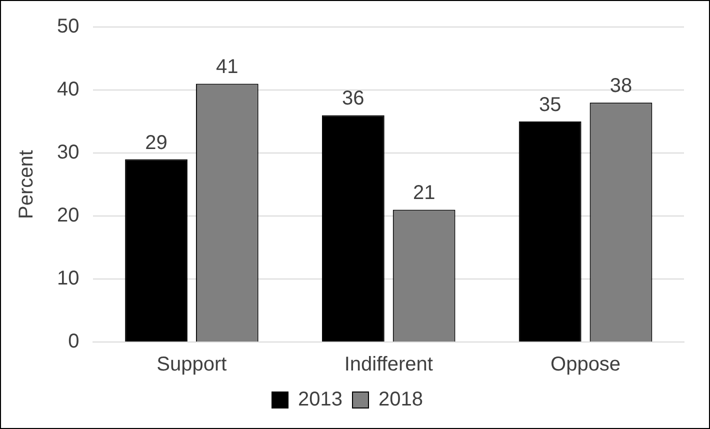 This screenshot has width=710, height=429. What do you see at coordinates (353, 99) in the screenshot?
I see `data-label: 36` at bounding box center [353, 99].